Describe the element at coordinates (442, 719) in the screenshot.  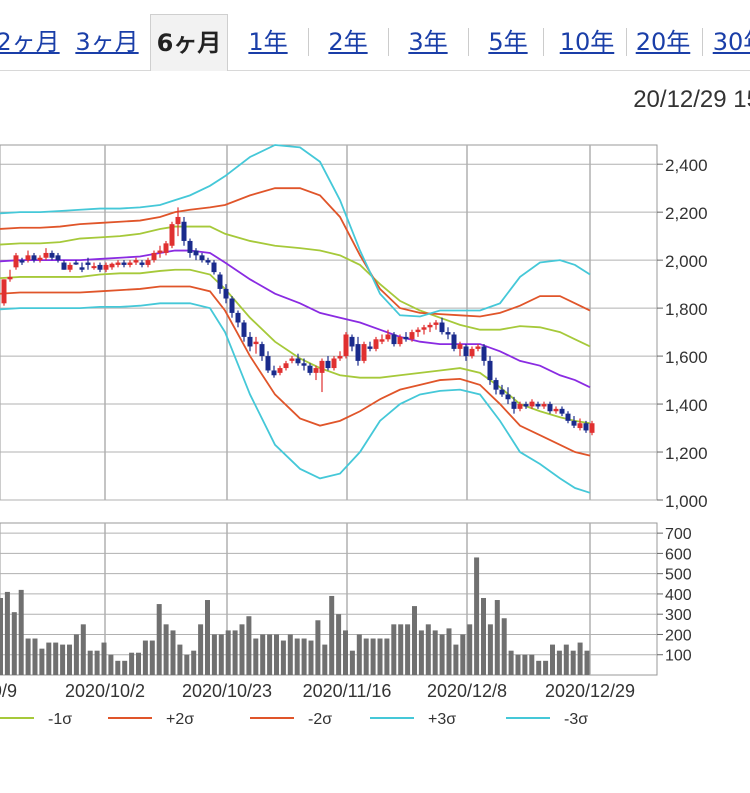
I see `legend-label: +3σ` at that location.